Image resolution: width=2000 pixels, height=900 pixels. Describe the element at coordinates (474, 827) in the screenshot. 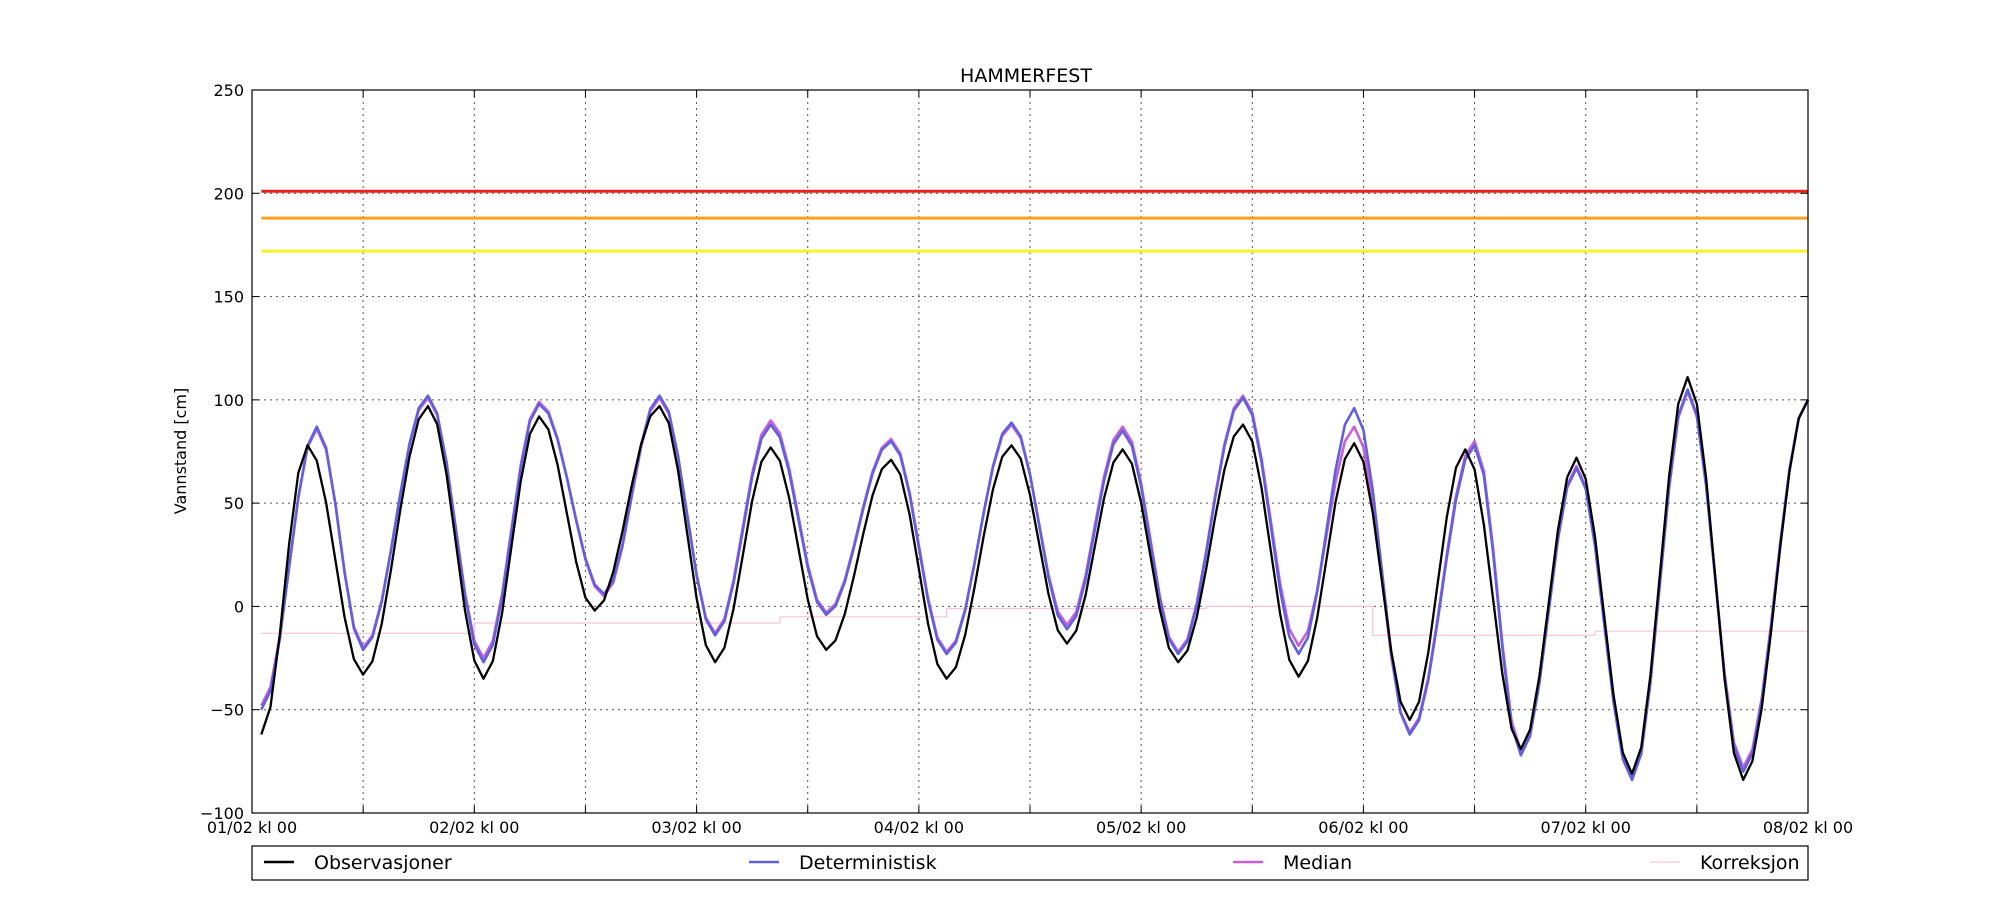

I see `x-tick-label: 02/02 kl 00` at that location.